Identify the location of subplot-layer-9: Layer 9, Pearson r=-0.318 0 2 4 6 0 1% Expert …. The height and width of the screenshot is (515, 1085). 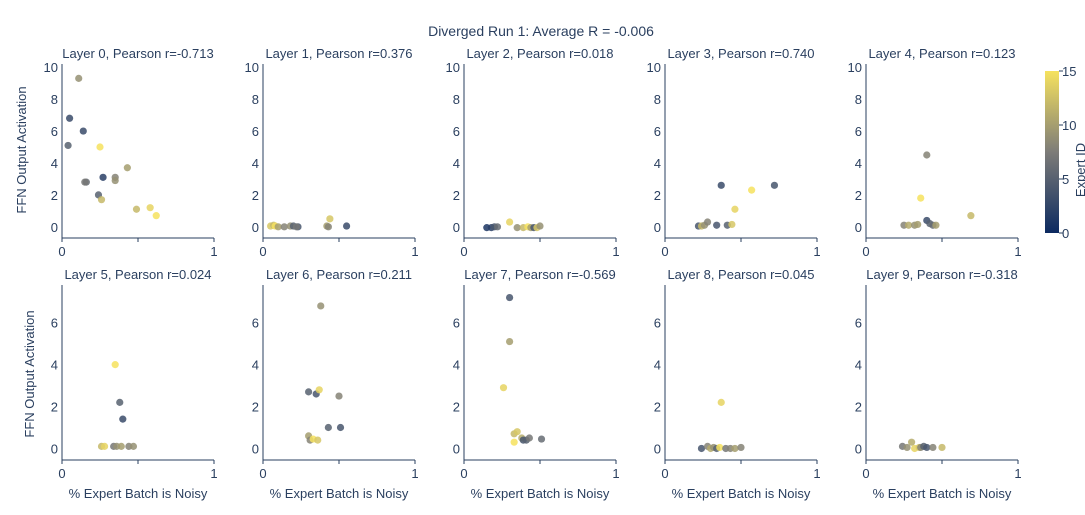
(938, 384).